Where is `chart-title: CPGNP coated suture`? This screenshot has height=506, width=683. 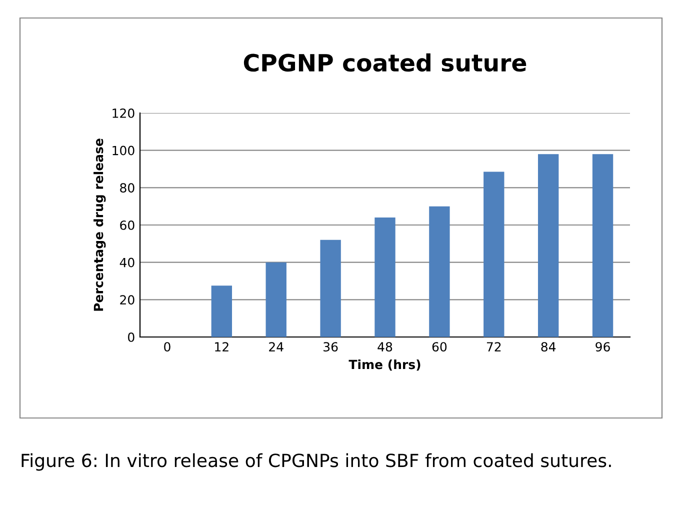 chart-title: CPGNP coated suture is located at coordinates (385, 62).